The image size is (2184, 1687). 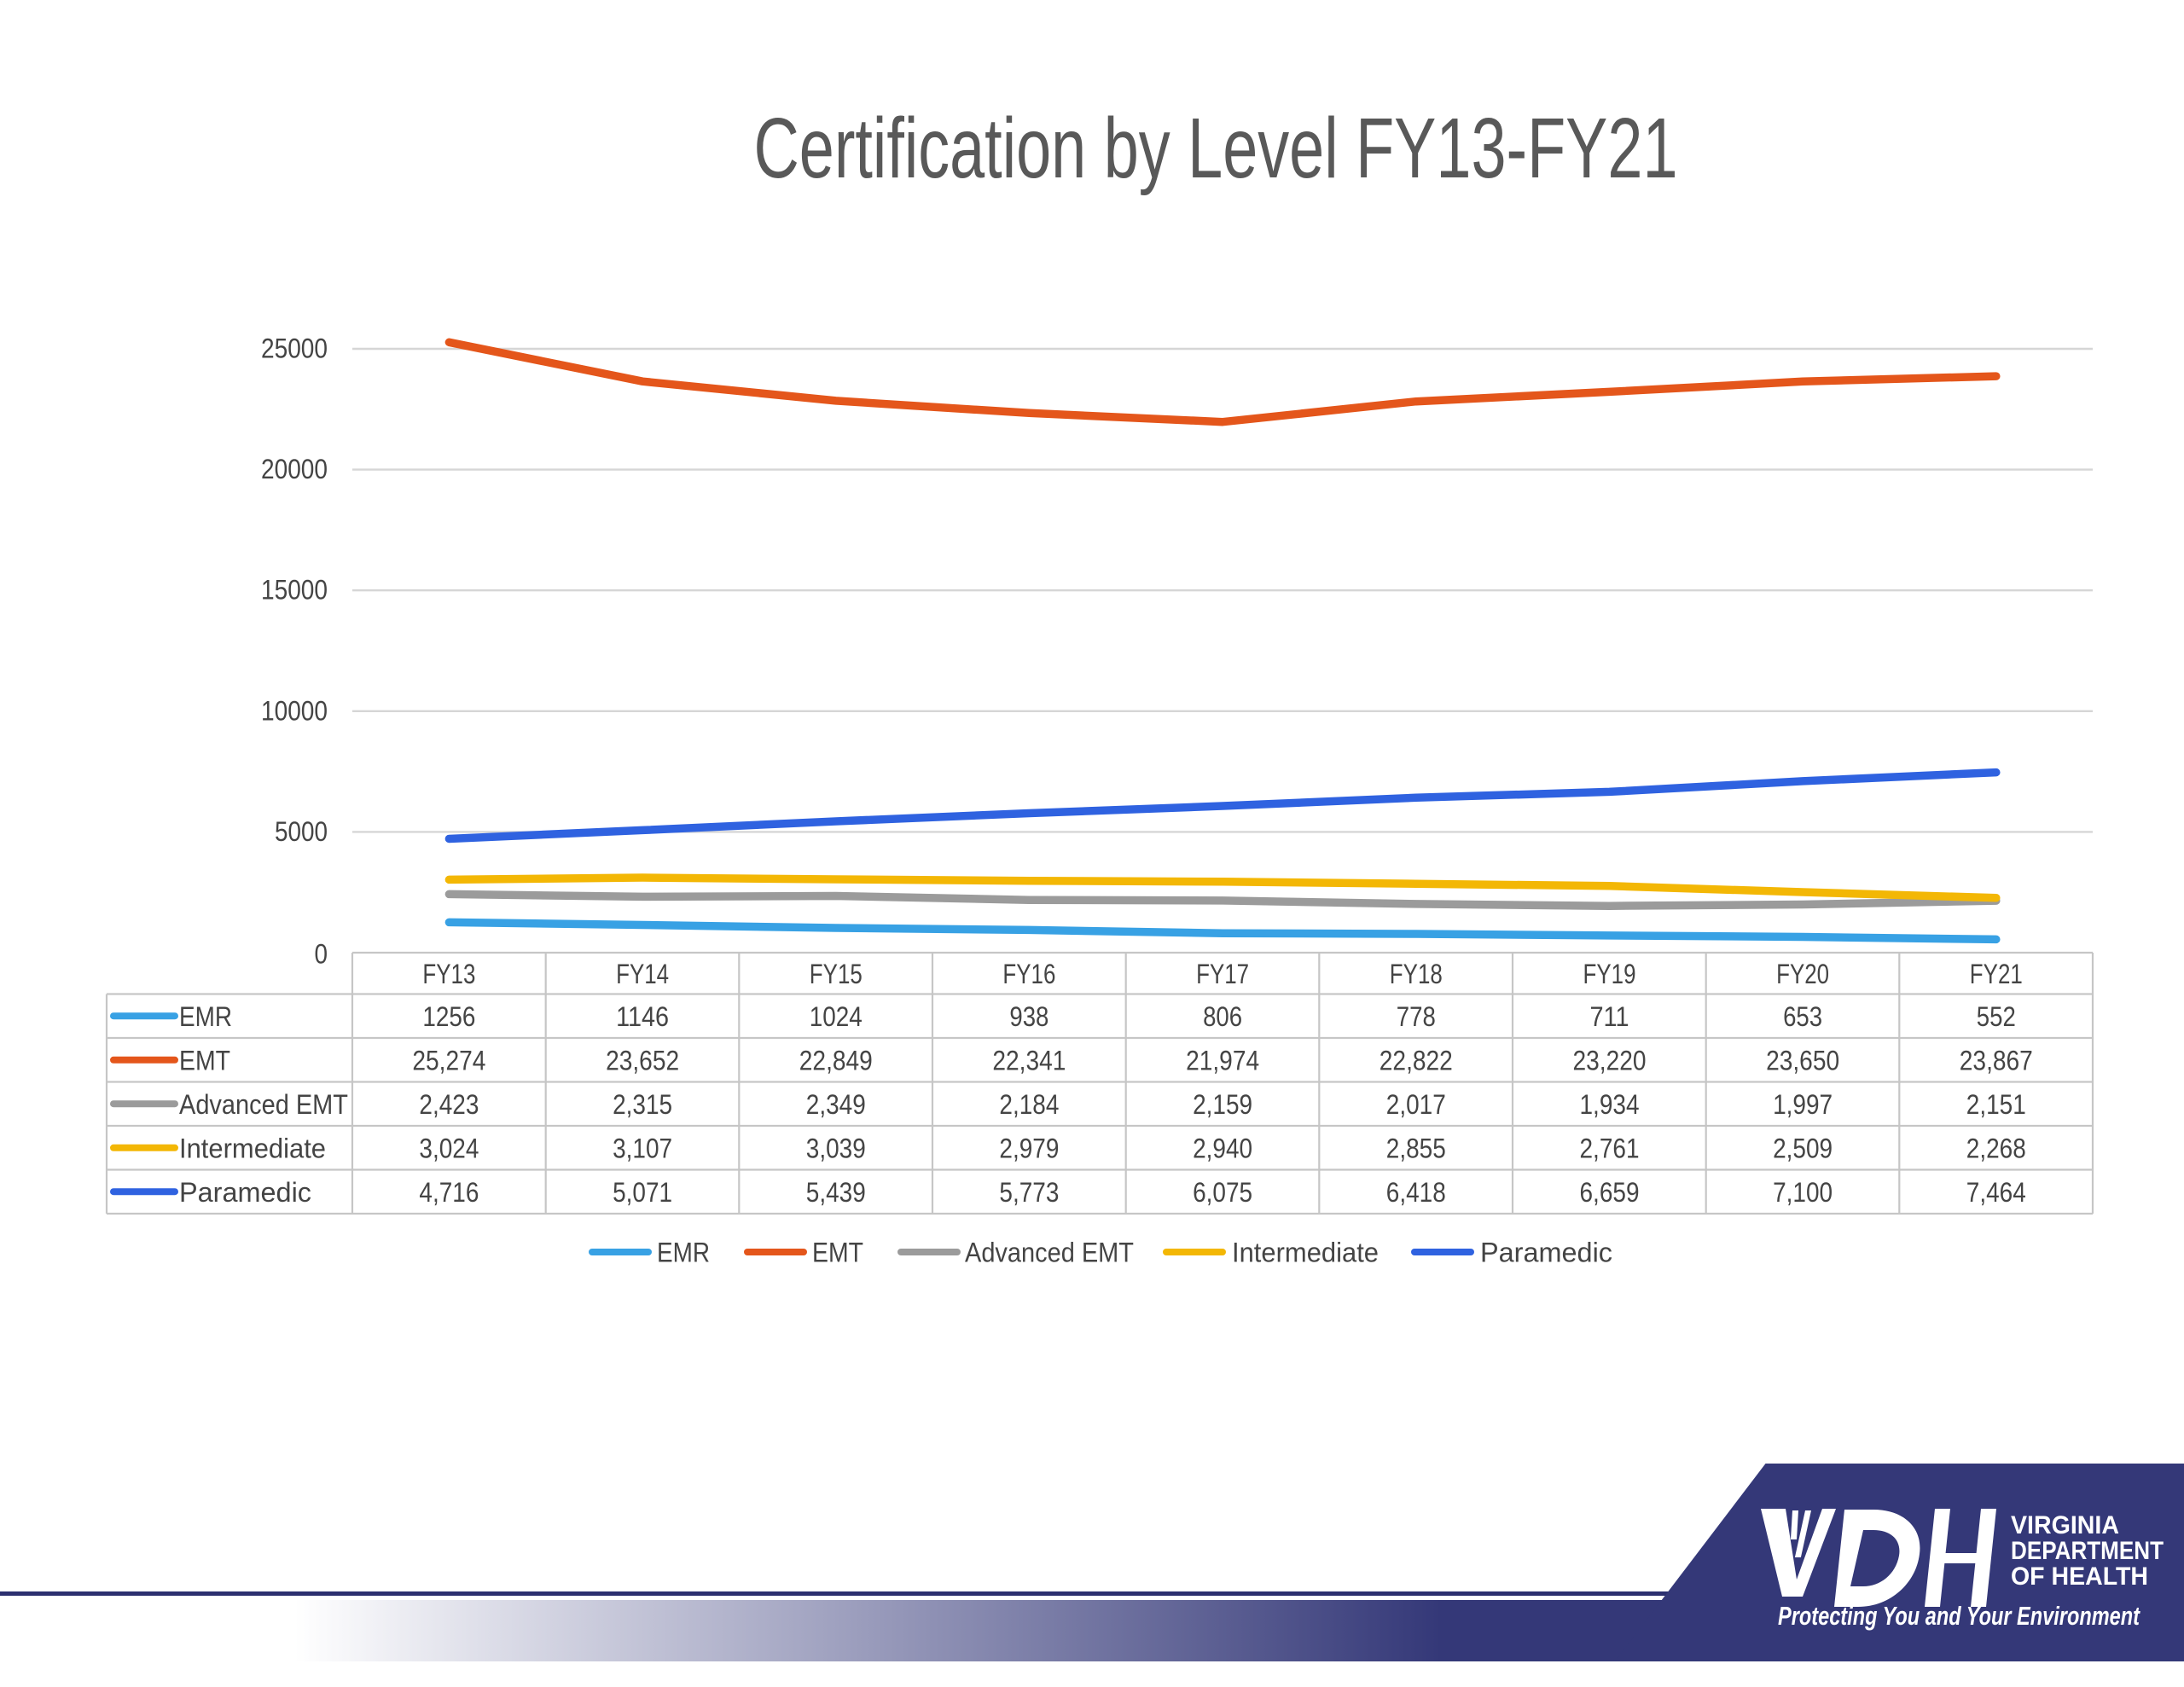 What do you see at coordinates (1610, 1104) in the screenshot?
I see `svg-text: 1,934` at bounding box center [1610, 1104].